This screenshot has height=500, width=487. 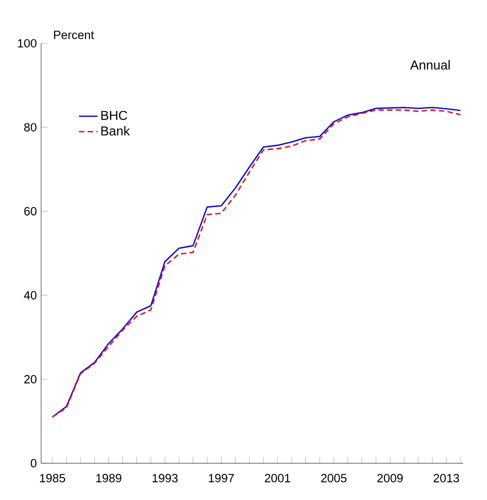 What do you see at coordinates (115, 131) in the screenshot?
I see `legend-label: Bank` at bounding box center [115, 131].